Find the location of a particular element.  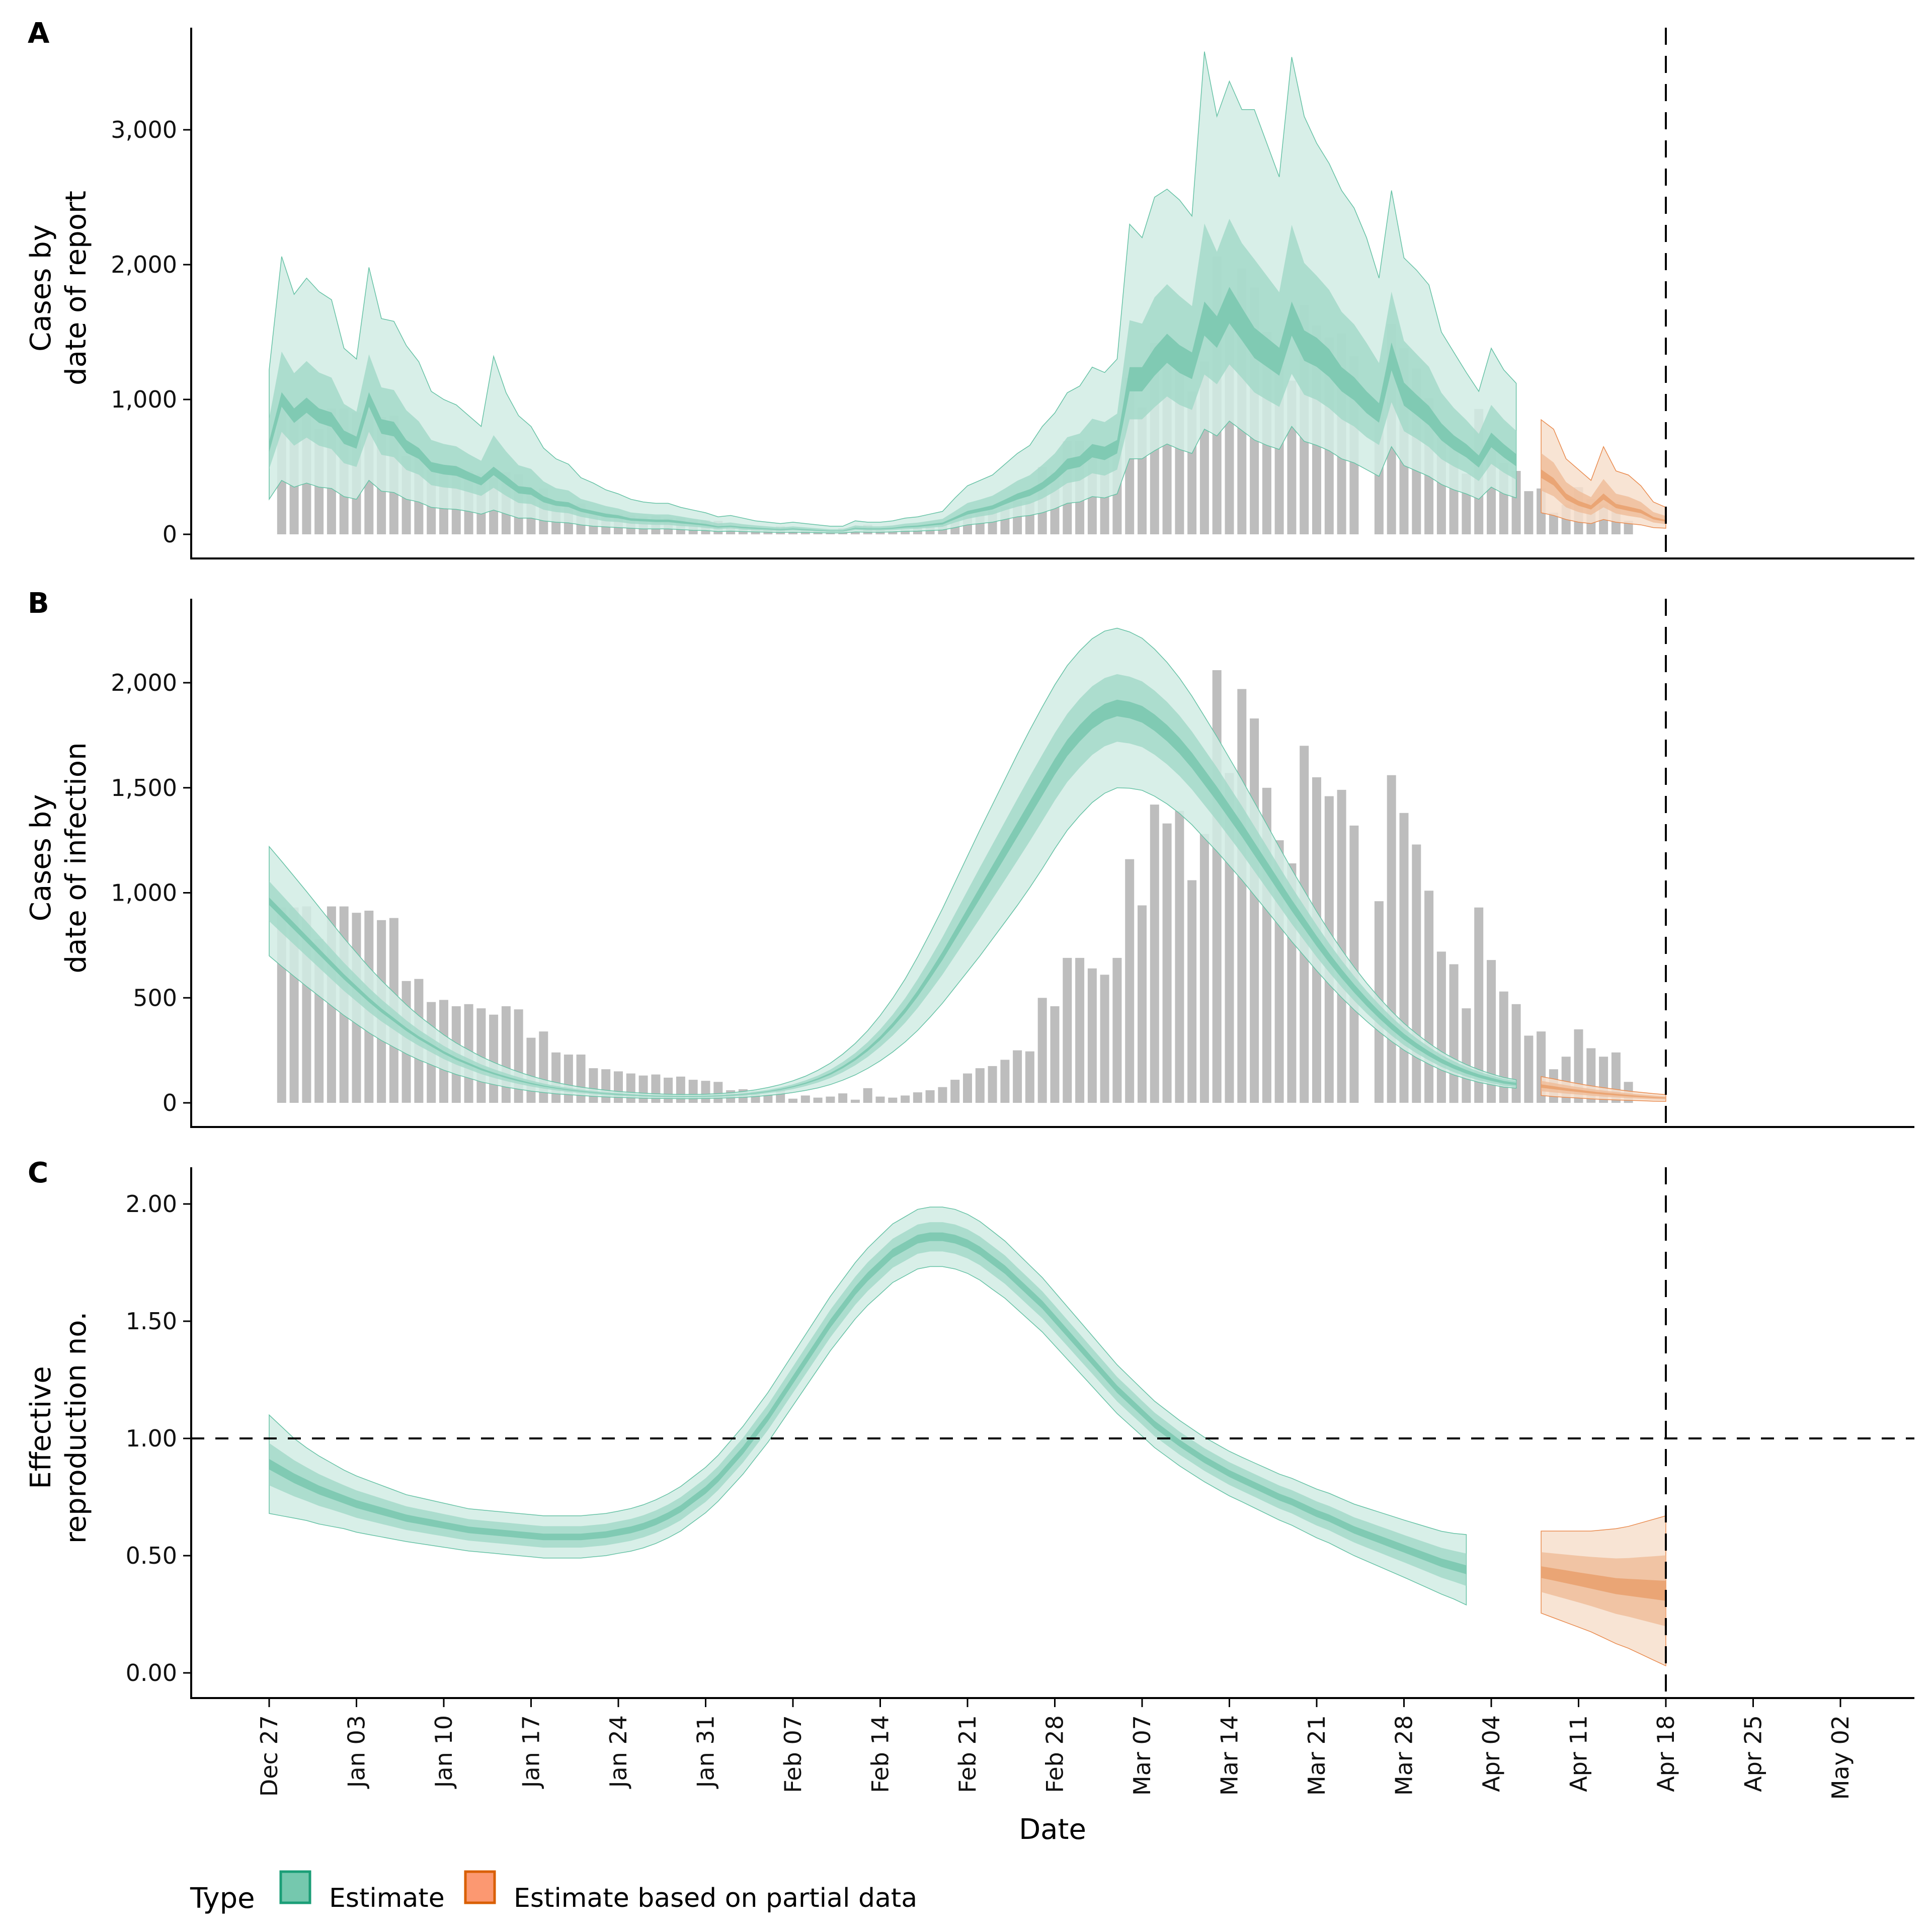

x-tick-label: Apr 04 is located at coordinates (1492, 1754).